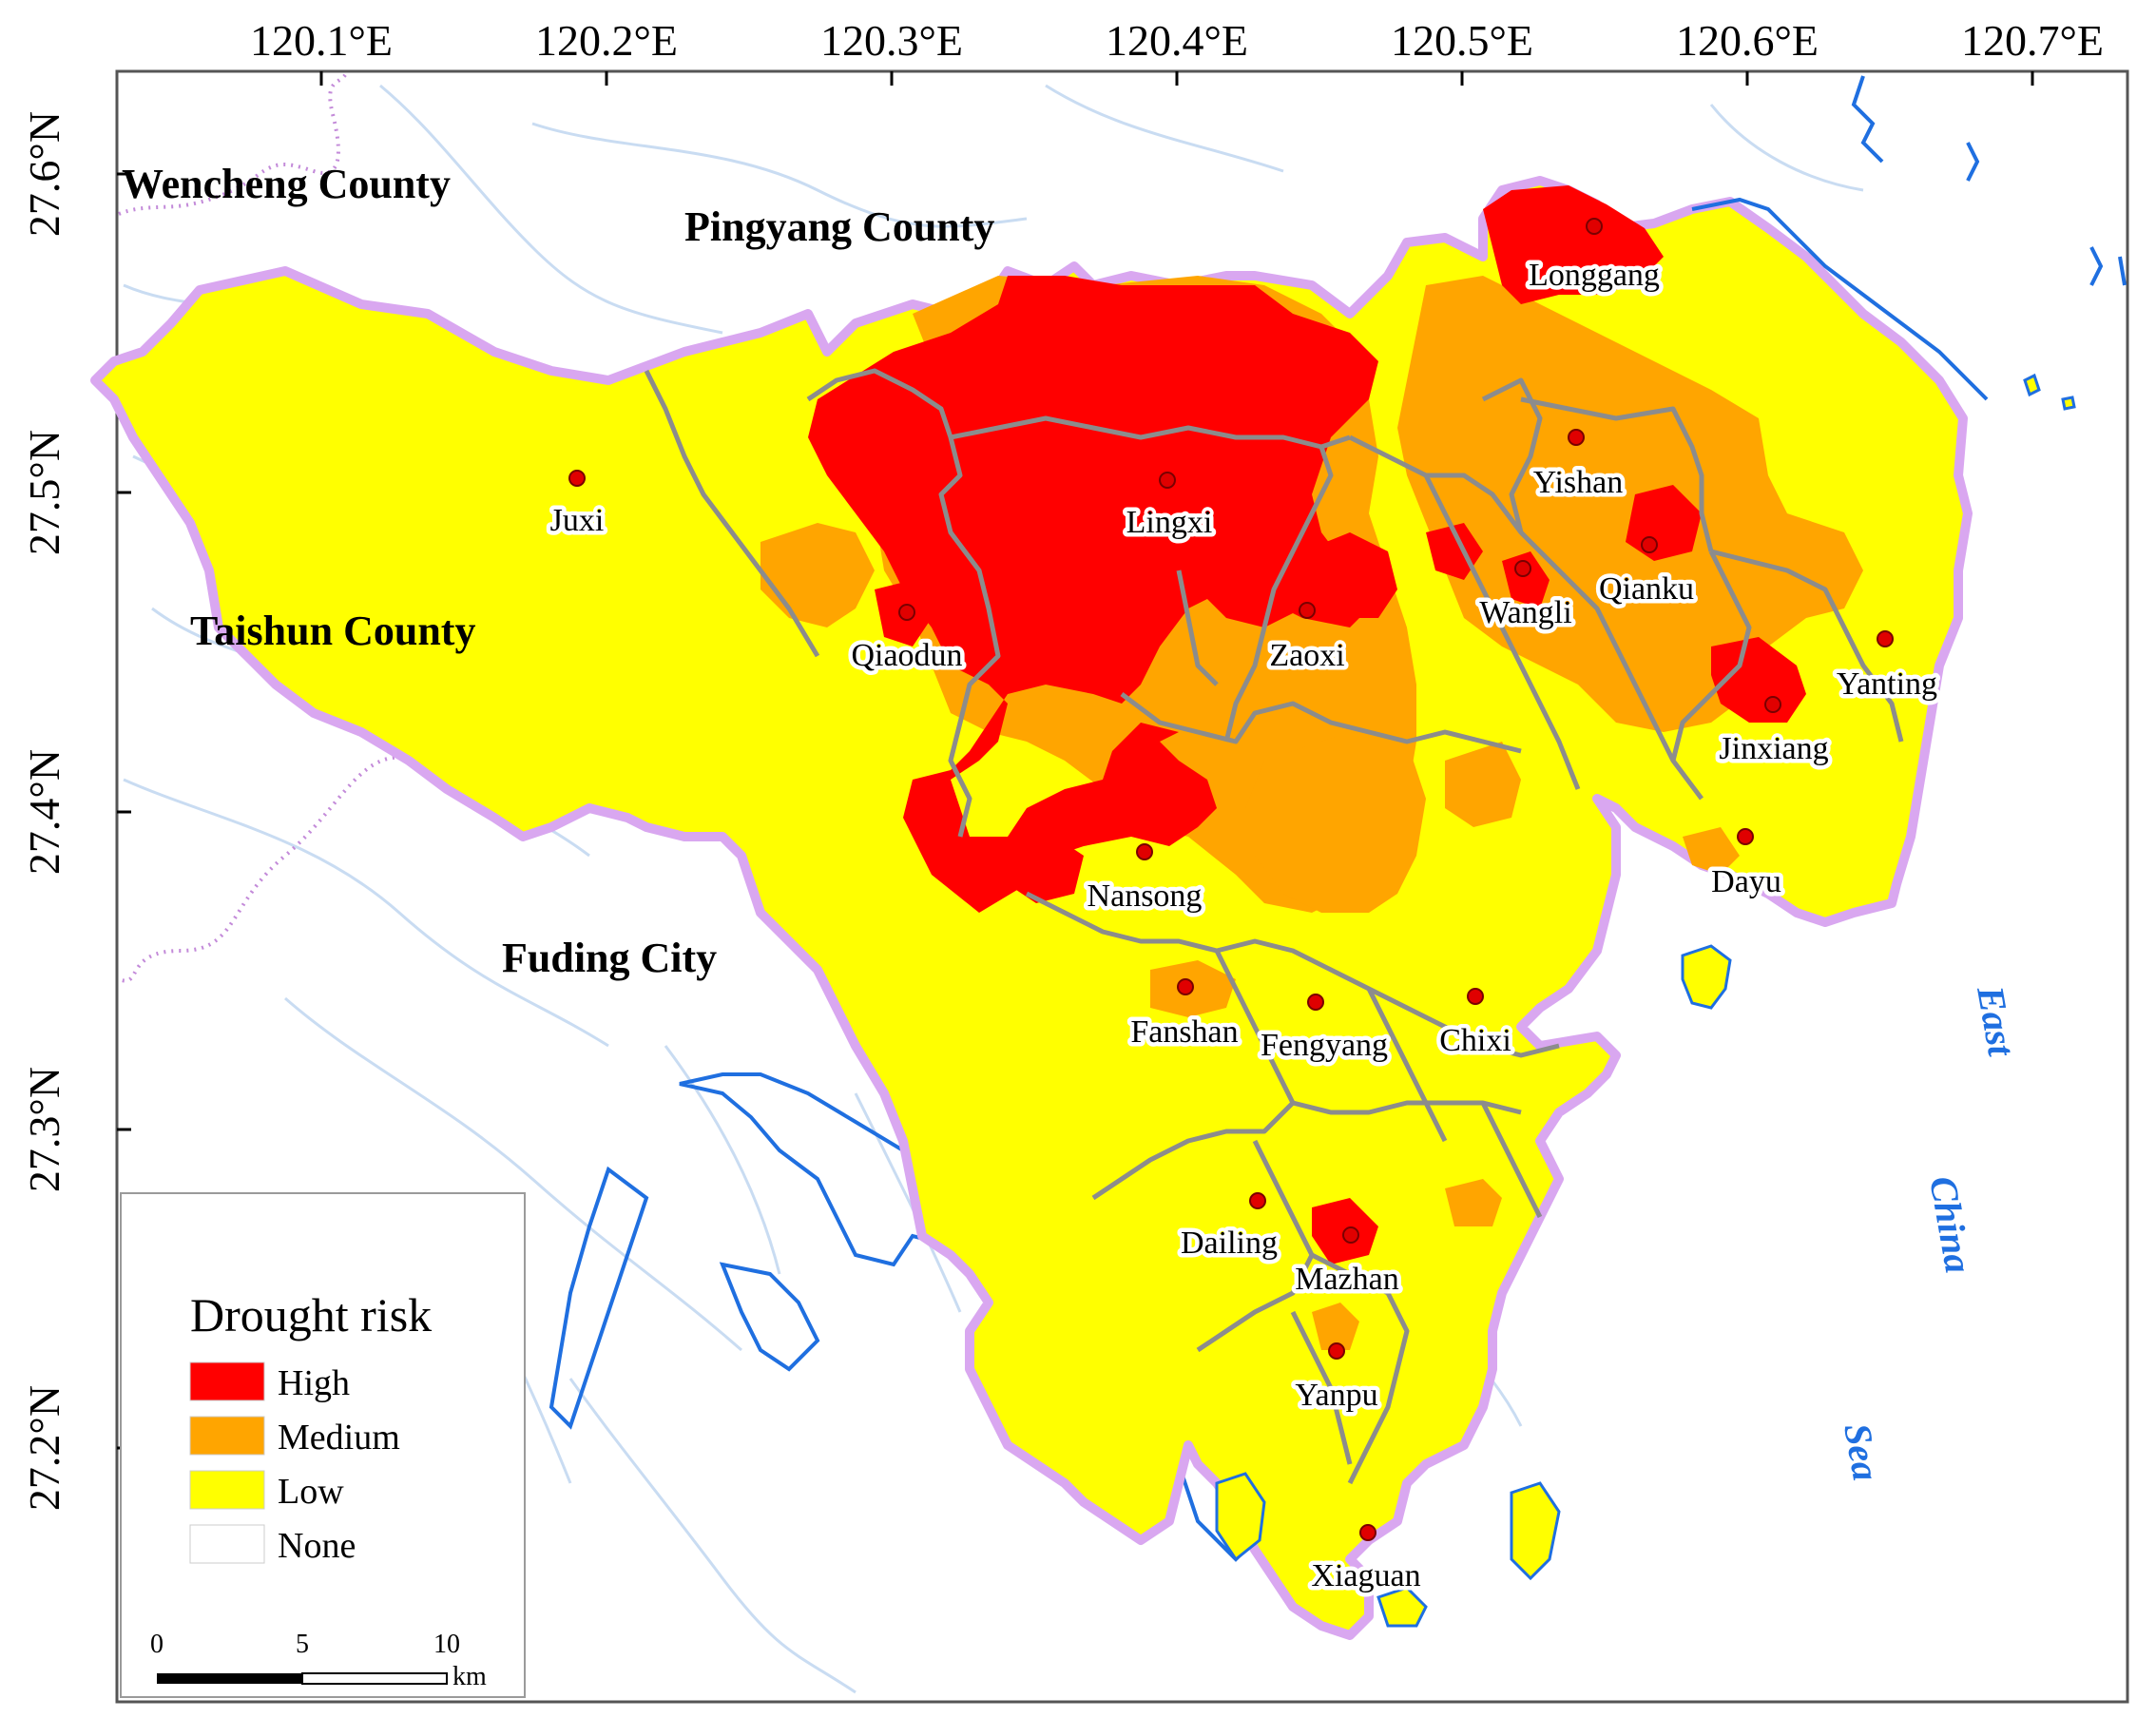 This screenshot has height=1718, width=2156. I want to click on sea-label-sea: Sea, so click(1862, 1452).